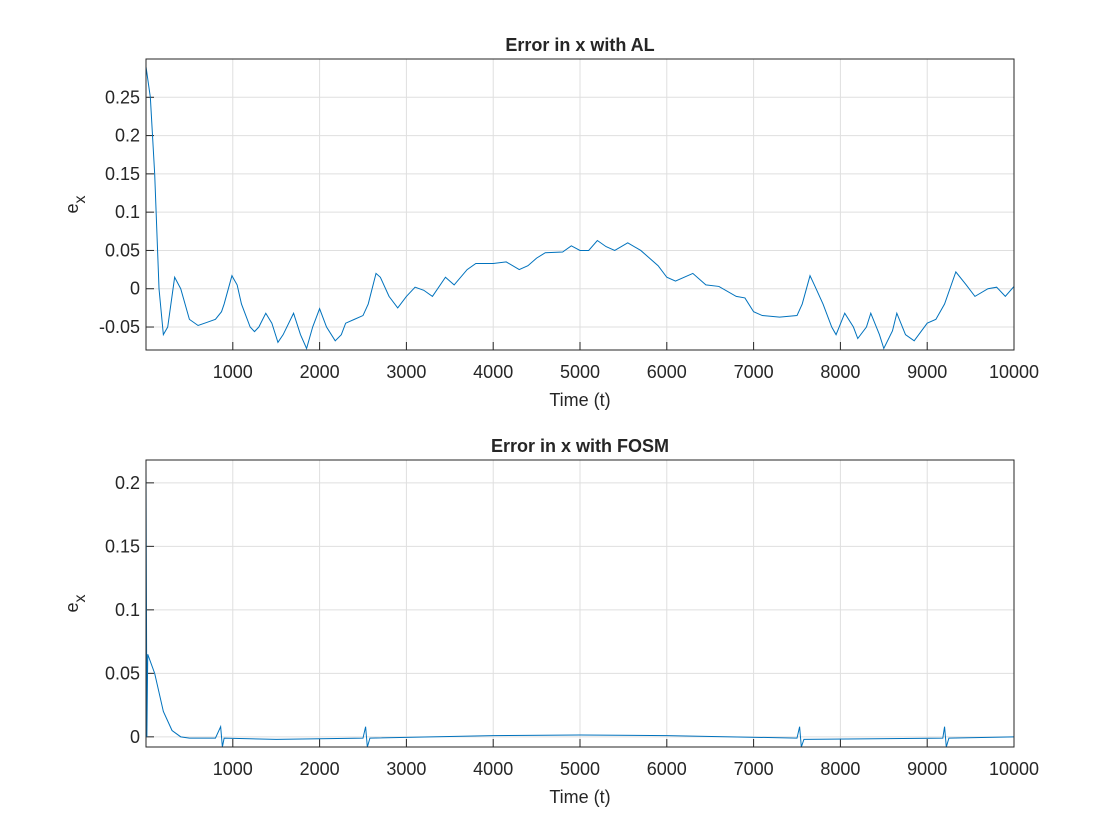 This screenshot has height=840, width=1120. Describe the element at coordinates (122, 97) in the screenshot. I see `y-tick-label: 0.25` at that location.